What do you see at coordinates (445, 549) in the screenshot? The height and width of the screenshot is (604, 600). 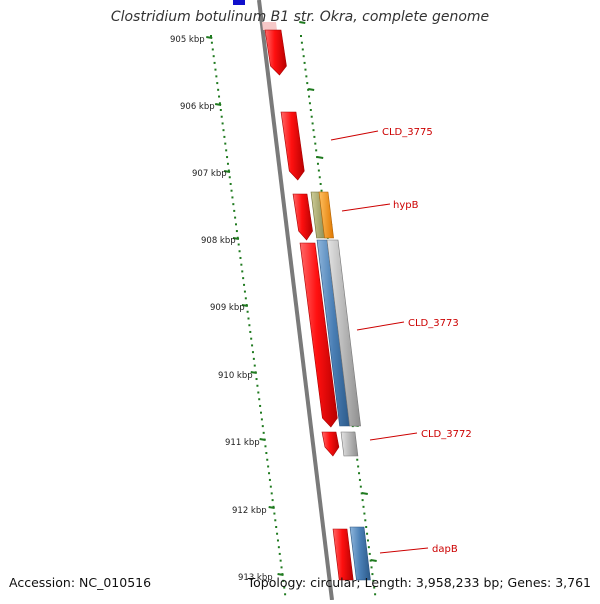 I see `gene-label-dapb: dapB` at bounding box center [445, 549].